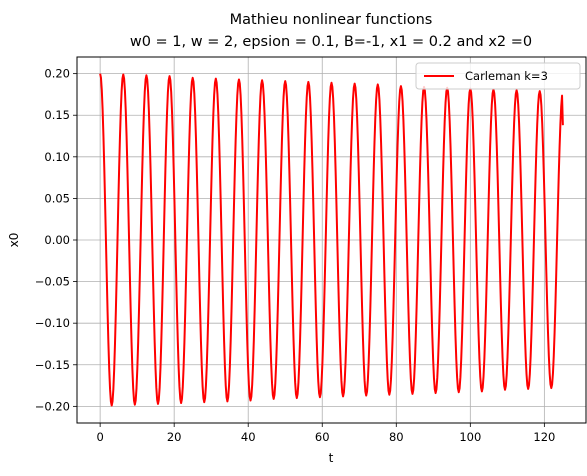 Image resolution: width=587 pixels, height=476 pixels. I want to click on x-tick-label: 60, so click(322, 437).